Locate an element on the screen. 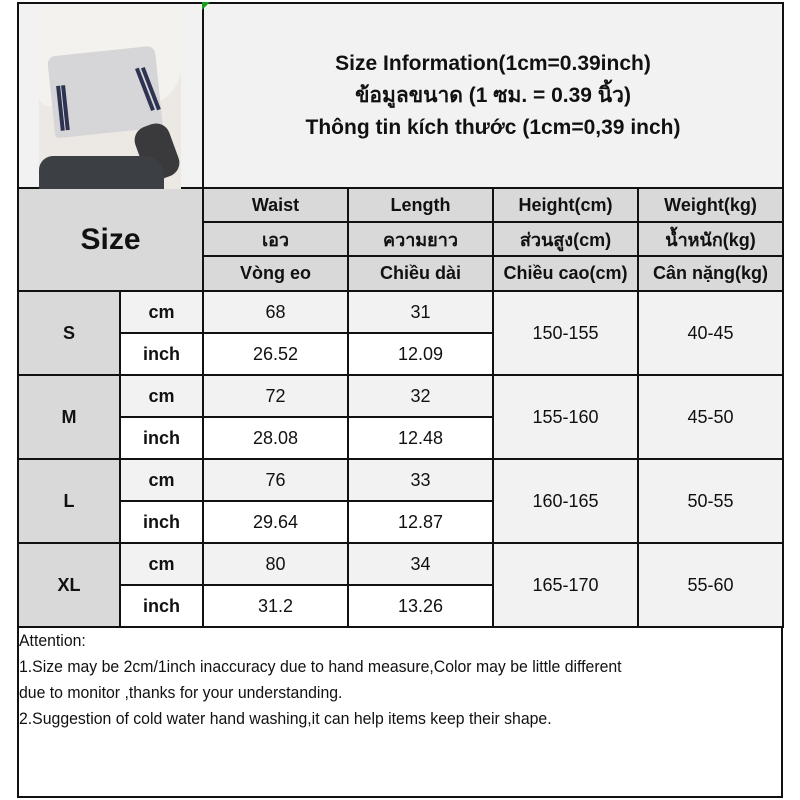 The width and height of the screenshot is (800, 800). title-en: Size Information(1cm=0.39inch) is located at coordinates (493, 63).